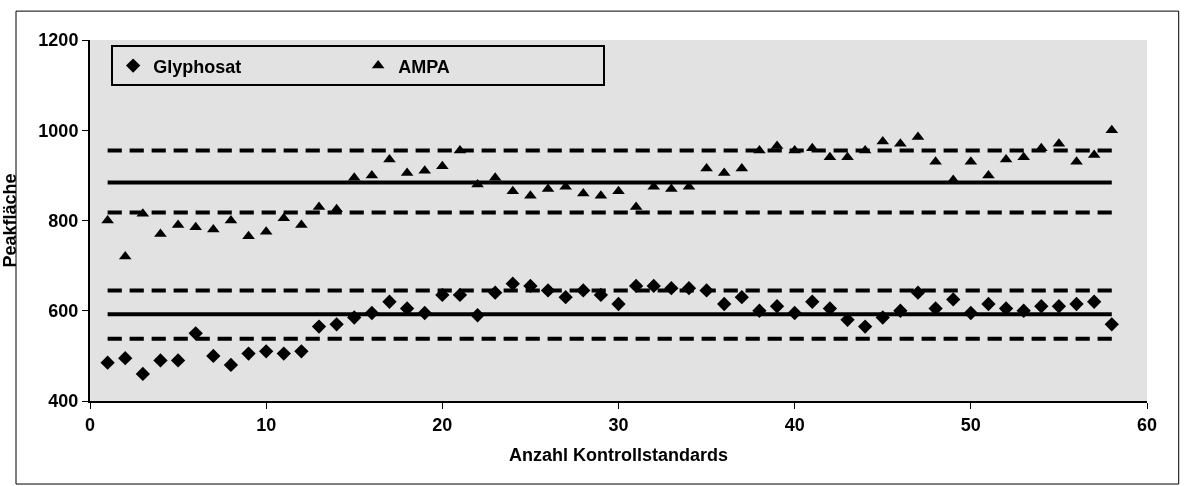 The width and height of the screenshot is (1187, 486). What do you see at coordinates (197, 66) in the screenshot?
I see `legend-label: Glyphosat` at bounding box center [197, 66].